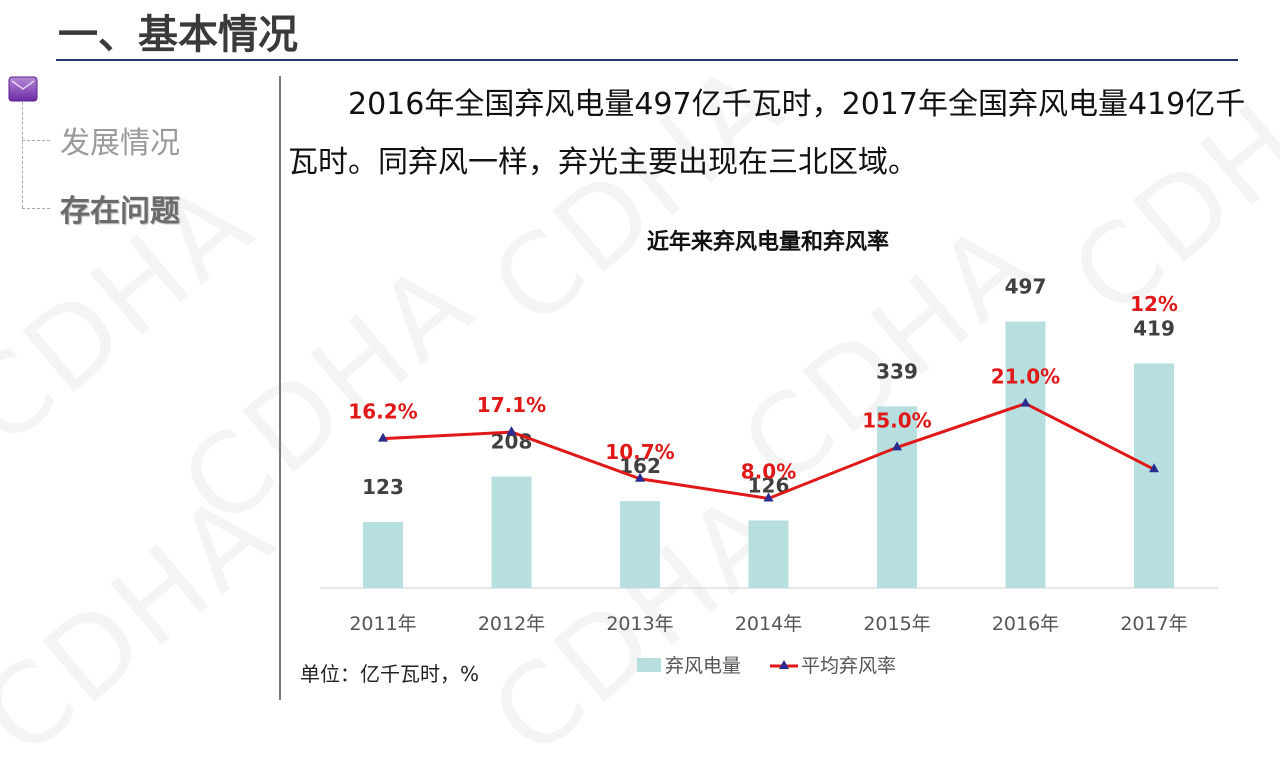 This screenshot has width=1280, height=781. Describe the element at coordinates (639, 452) in the screenshot. I see `rate-value-label: 10.7%` at that location.